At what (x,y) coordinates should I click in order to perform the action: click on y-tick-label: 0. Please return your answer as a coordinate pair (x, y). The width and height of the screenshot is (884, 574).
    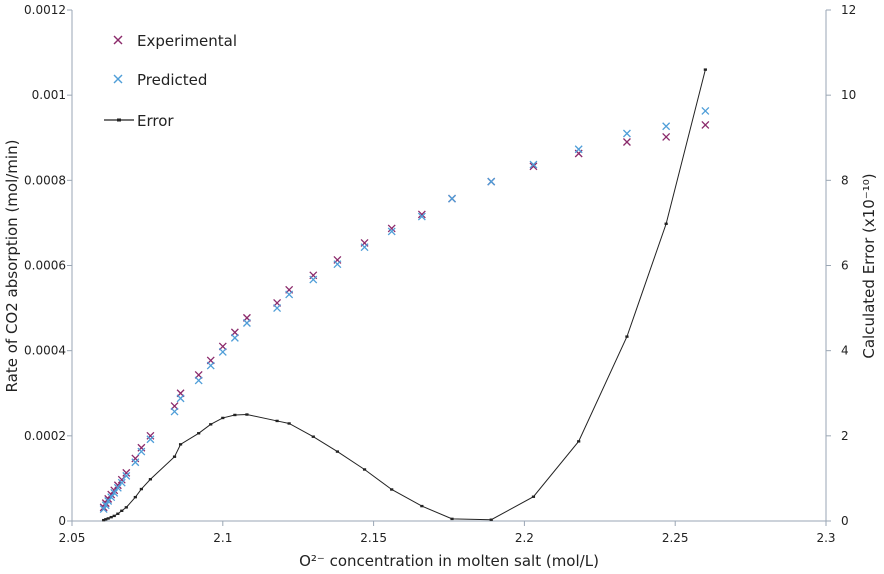
    Looking at the image, I should click on (62, 521).